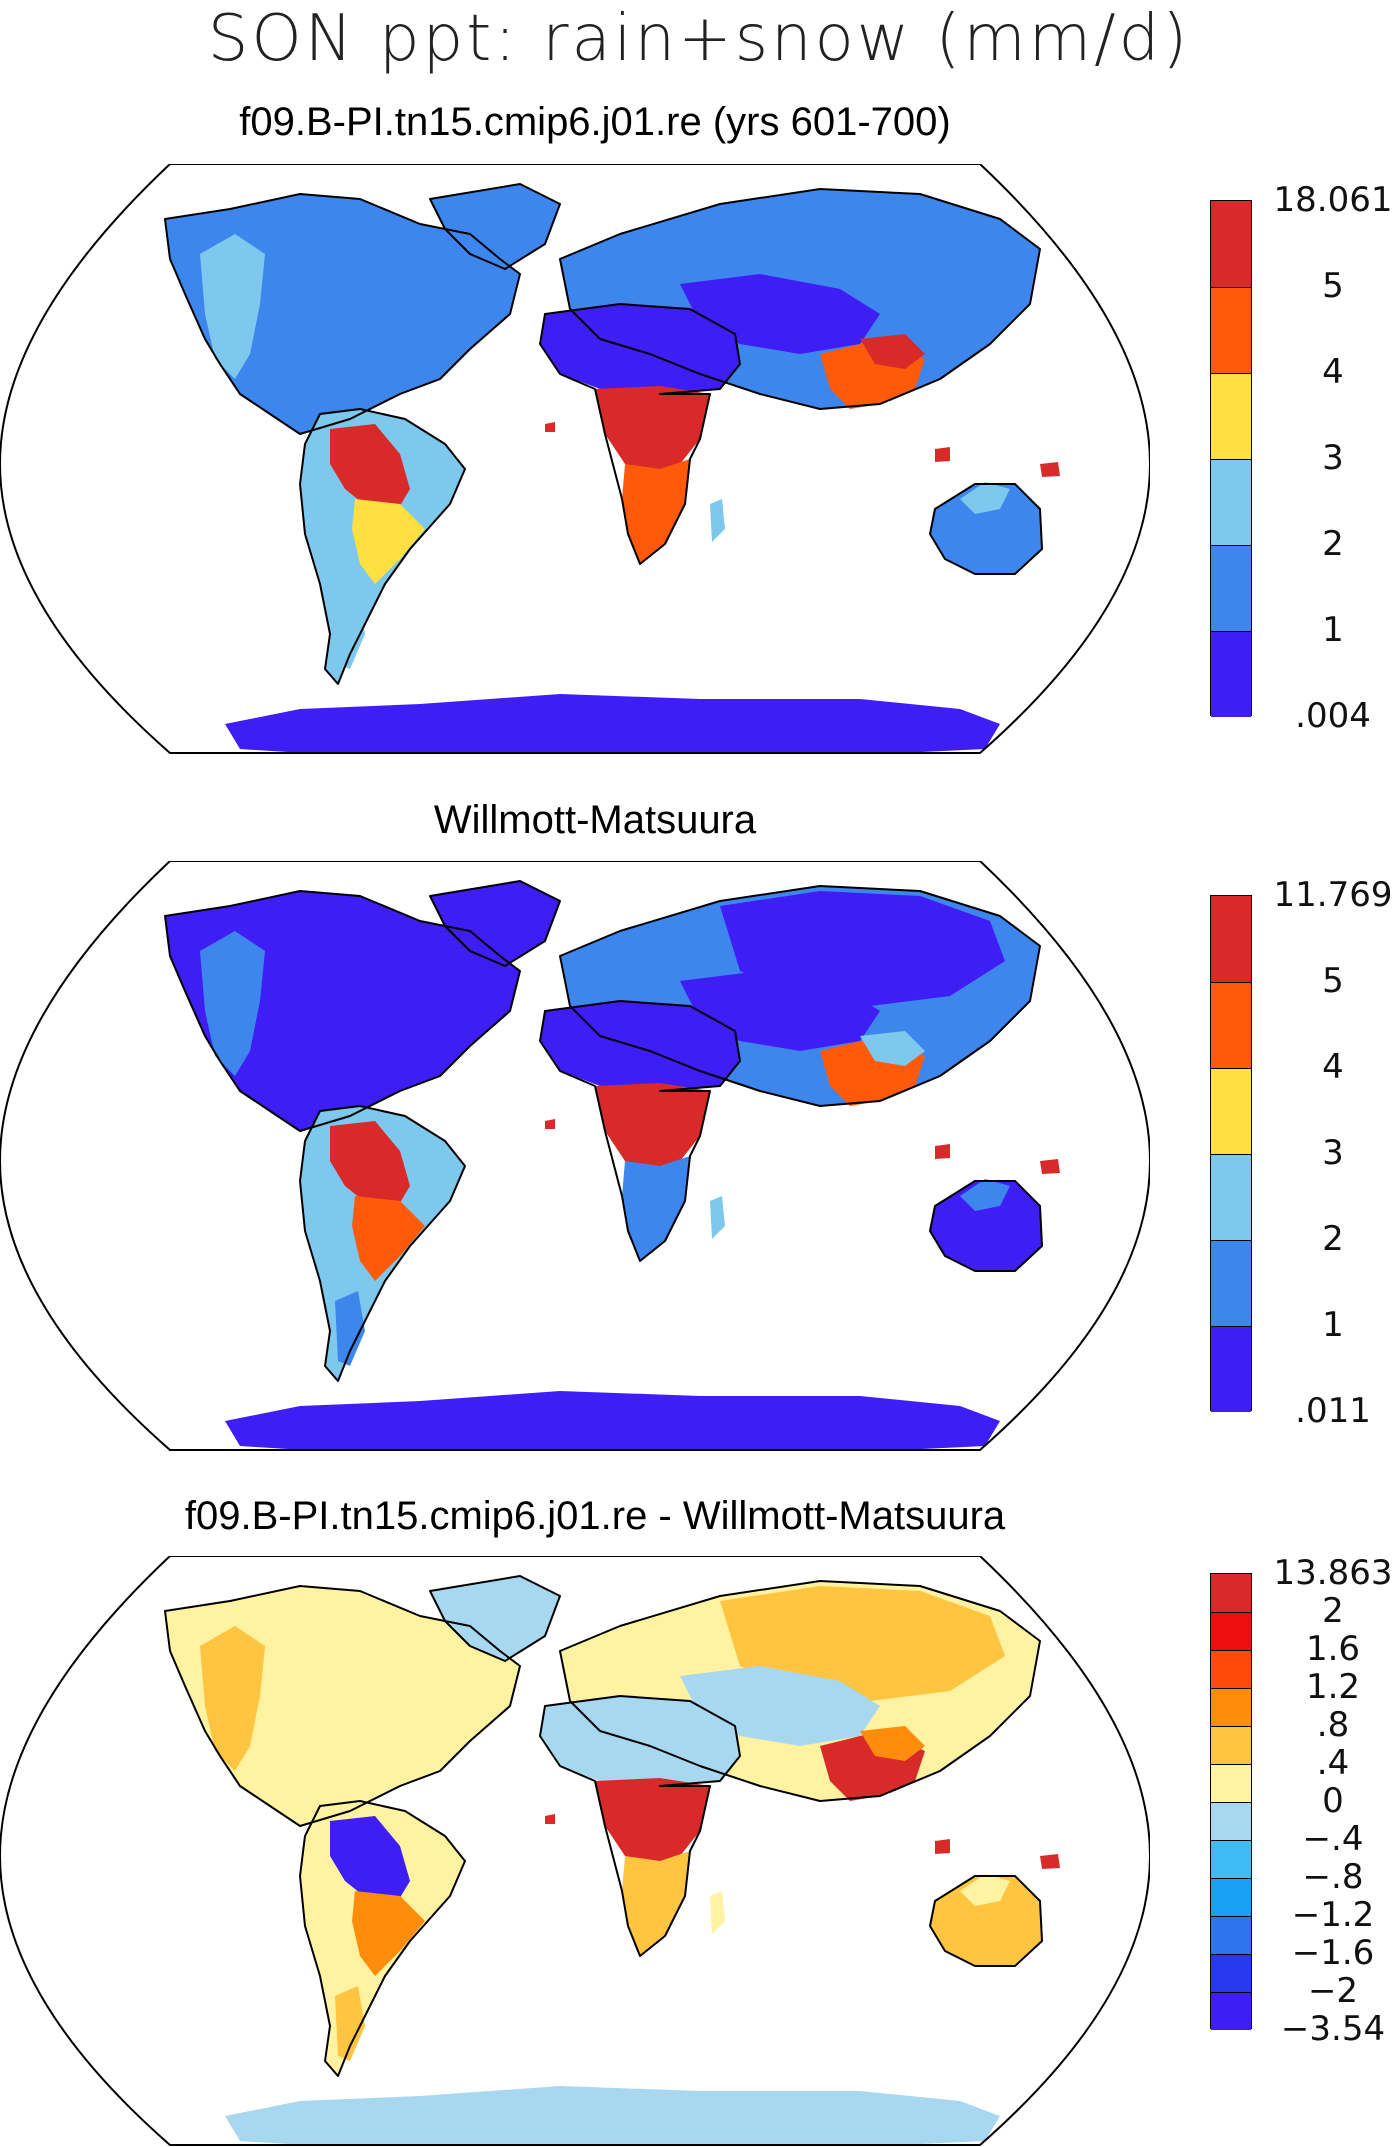 This screenshot has width=1398, height=2147. What do you see at coordinates (1333, 372) in the screenshot?
I see `colorbar-label: 4` at bounding box center [1333, 372].